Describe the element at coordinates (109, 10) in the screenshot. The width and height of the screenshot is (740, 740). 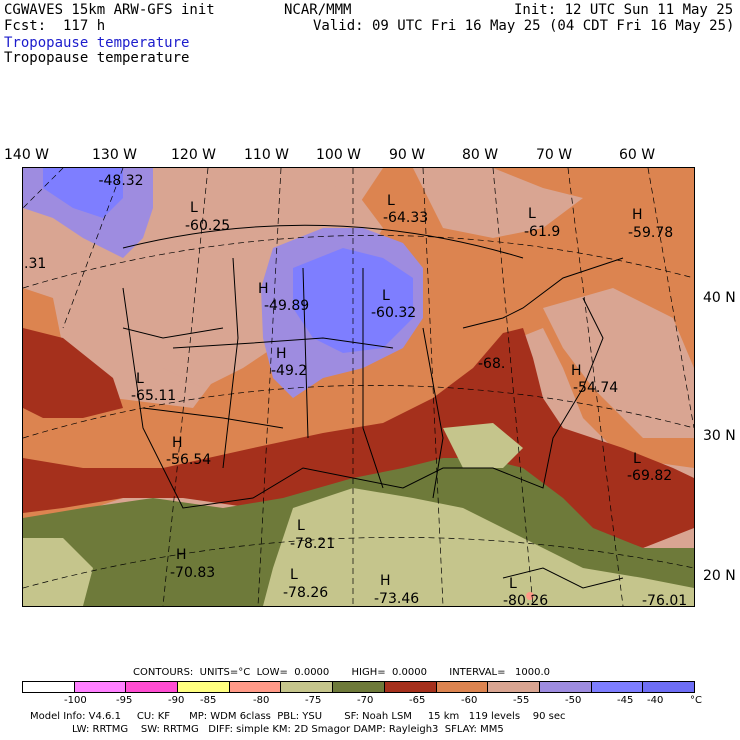
I see `model-title: CGWAVES 15km ARW-GFS init` at that location.